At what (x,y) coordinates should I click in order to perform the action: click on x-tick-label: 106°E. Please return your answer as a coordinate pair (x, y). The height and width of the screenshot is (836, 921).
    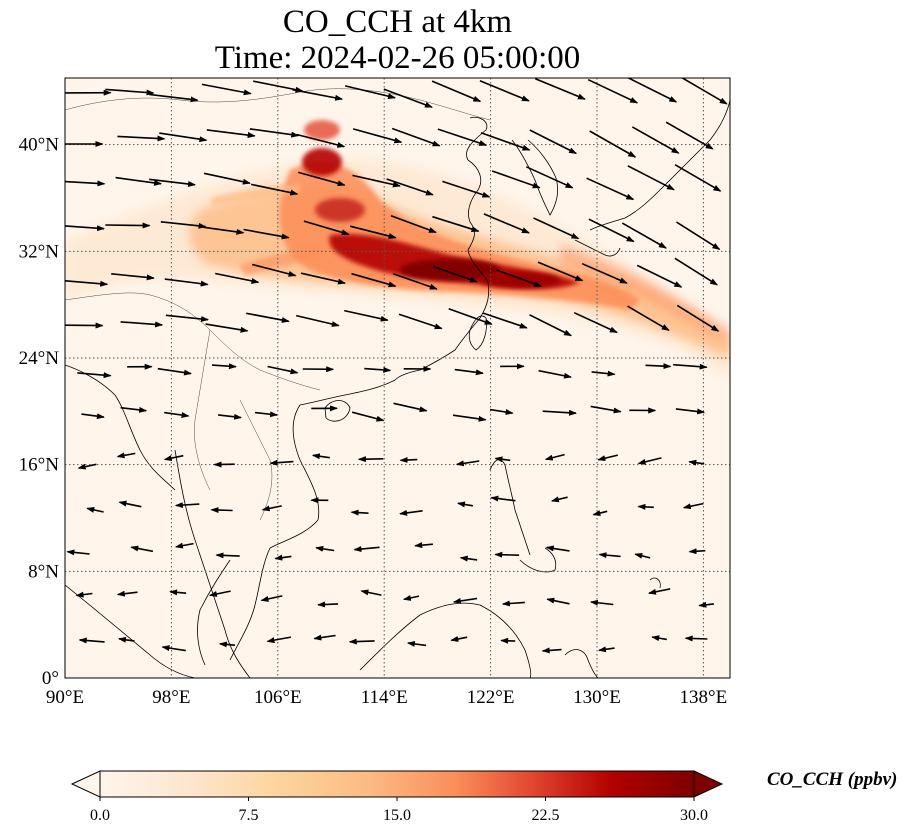
    Looking at the image, I should click on (278, 697).